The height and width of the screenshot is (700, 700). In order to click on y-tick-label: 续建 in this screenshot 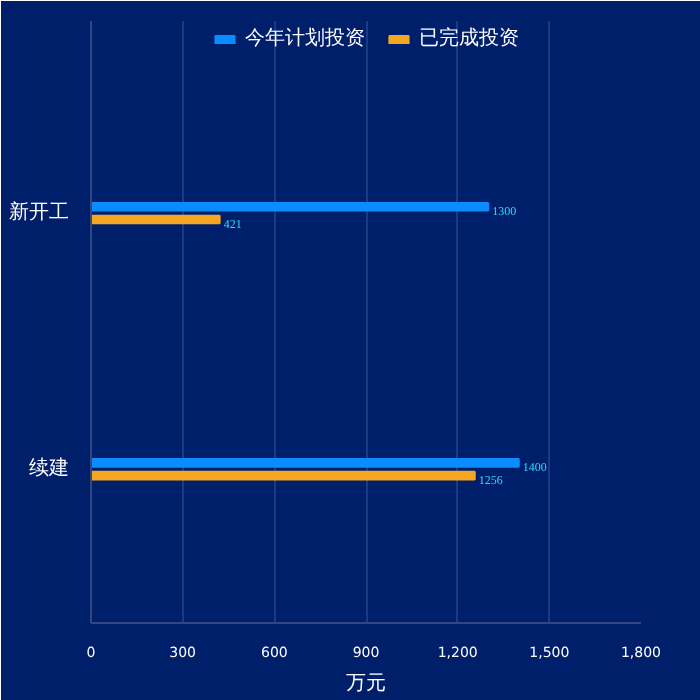, I will do `click(49, 468)`.